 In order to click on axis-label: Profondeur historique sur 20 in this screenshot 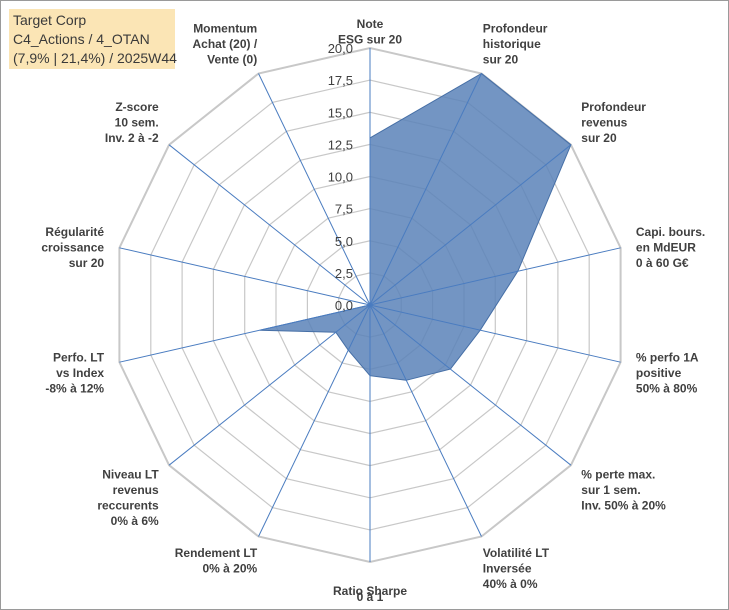, I will do `click(515, 44)`.